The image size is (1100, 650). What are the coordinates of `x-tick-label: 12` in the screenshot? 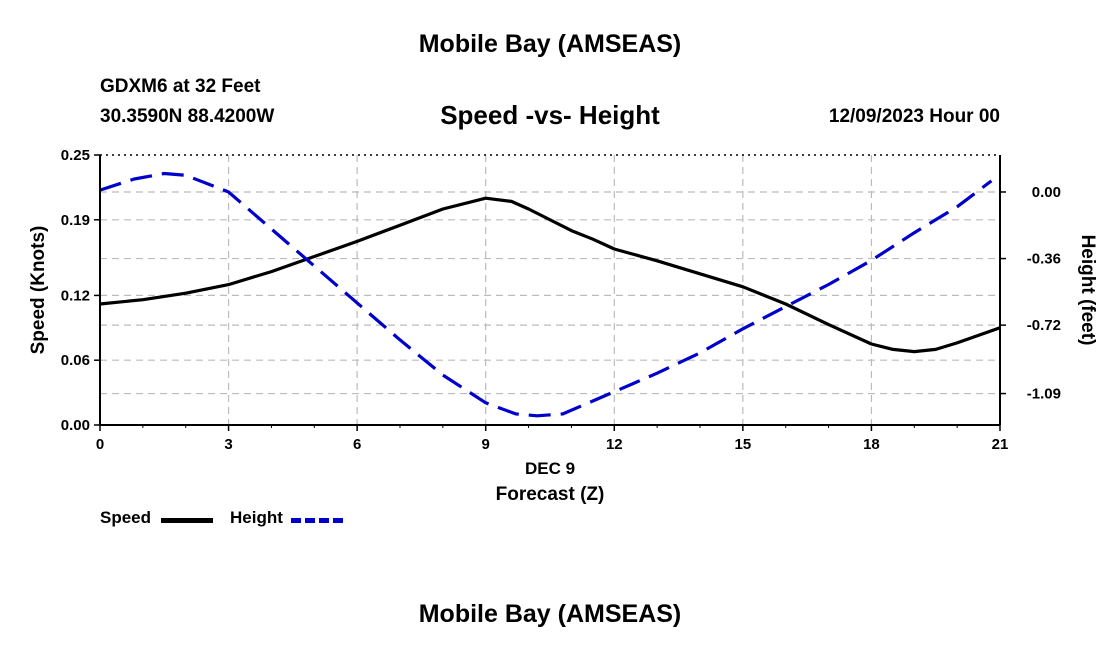 It's located at (614, 444).